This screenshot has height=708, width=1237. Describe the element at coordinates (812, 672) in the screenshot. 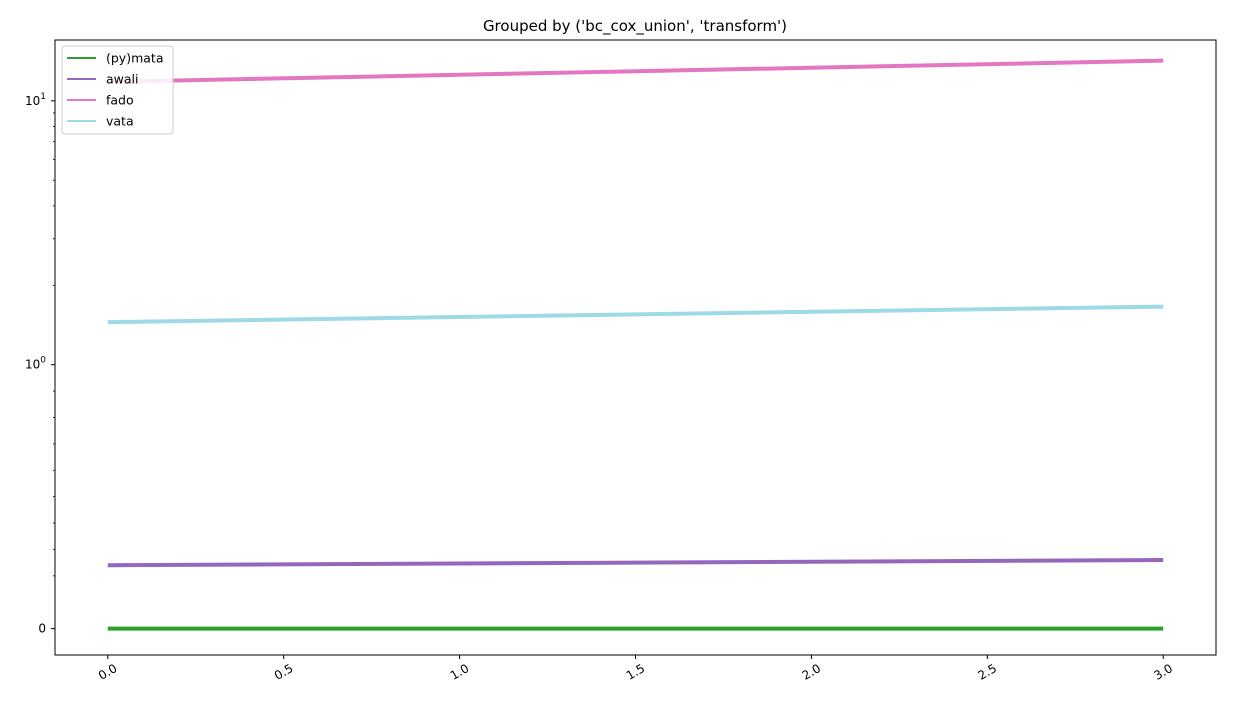

I see `x-tick-label-4: 2.0` at that location.